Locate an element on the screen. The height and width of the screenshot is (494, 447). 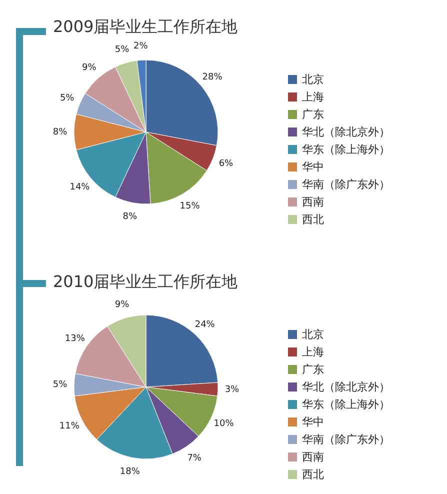
data-label: 14% is located at coordinates (80, 187).